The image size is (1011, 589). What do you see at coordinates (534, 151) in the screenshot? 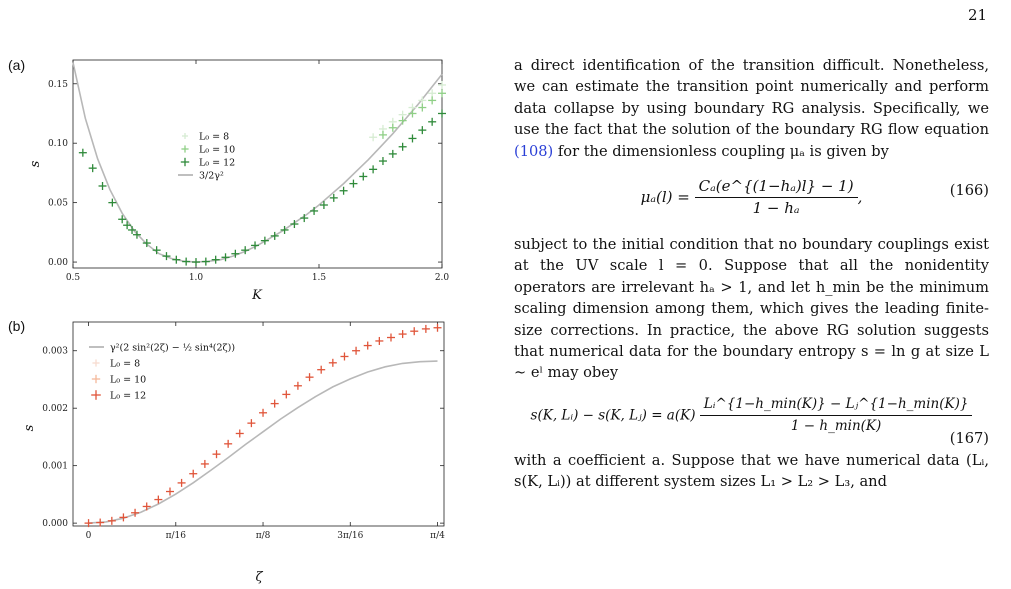
I see `equation-reference-link: (108)` at bounding box center [534, 151].